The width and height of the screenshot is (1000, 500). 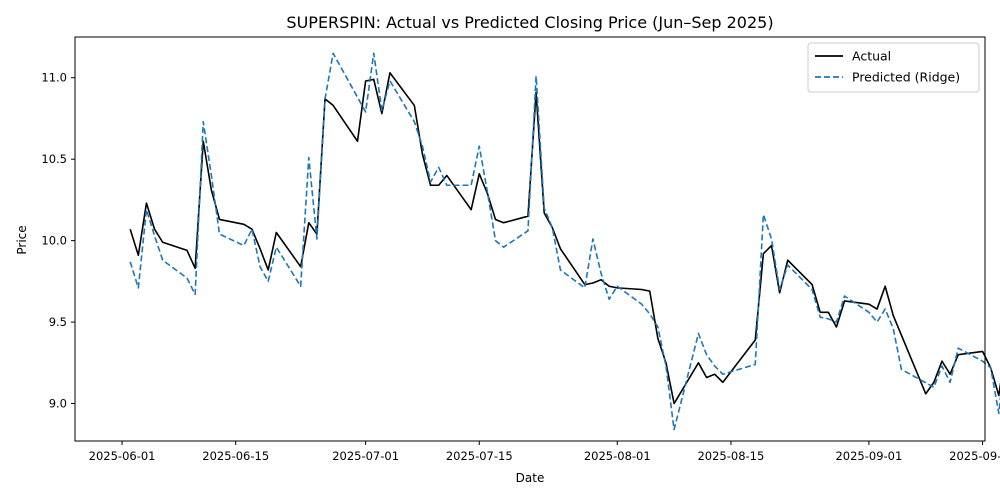 I want to click on x-tick-label: 2025-06-01, so click(x=122, y=456).